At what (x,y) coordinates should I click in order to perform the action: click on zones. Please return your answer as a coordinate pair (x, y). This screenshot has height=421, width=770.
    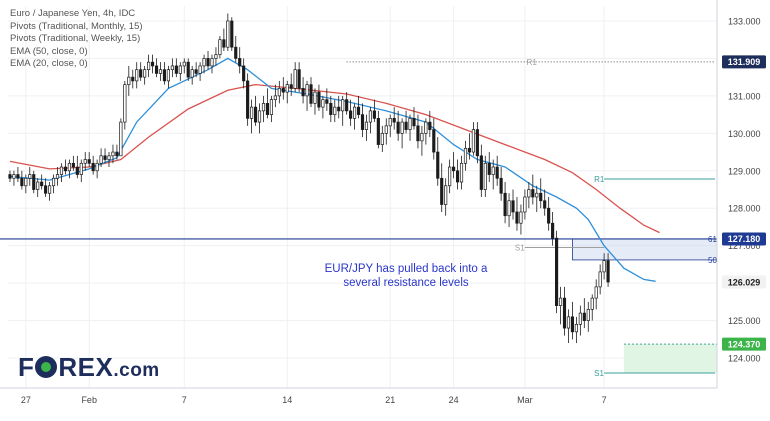
    Looking at the image, I should click on (645, 306).